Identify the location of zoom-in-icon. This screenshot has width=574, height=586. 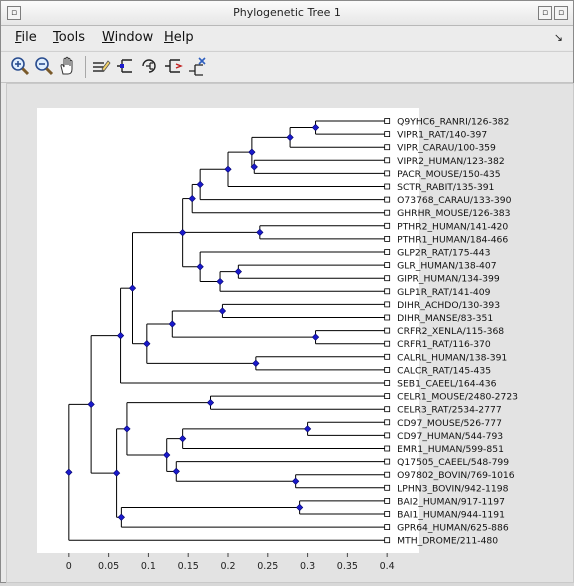
(20, 66).